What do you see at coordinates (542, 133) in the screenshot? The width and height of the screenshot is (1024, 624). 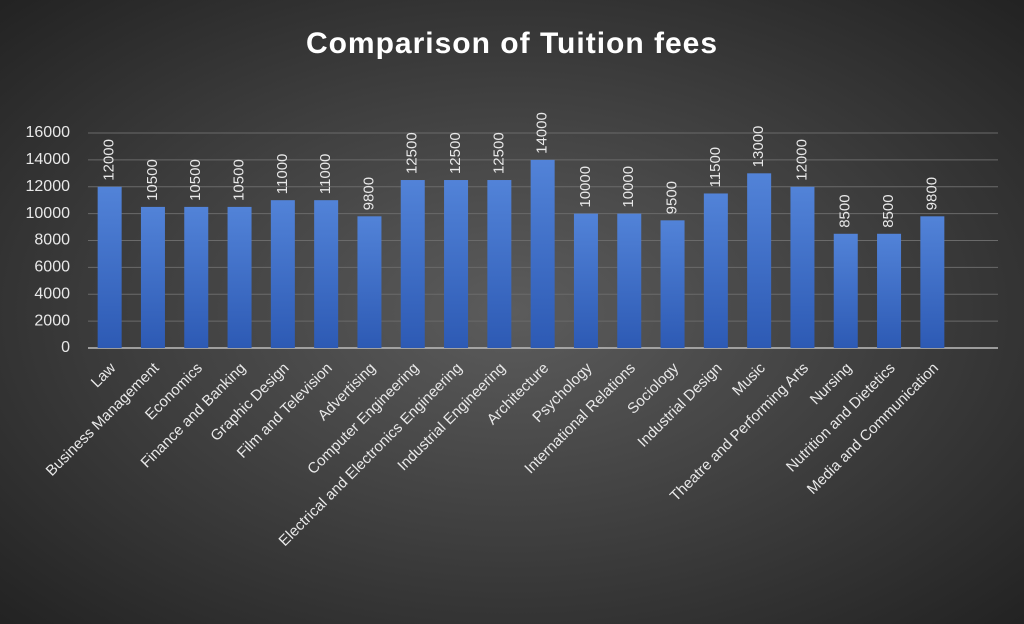 I see `data-label: 14000` at bounding box center [542, 133].